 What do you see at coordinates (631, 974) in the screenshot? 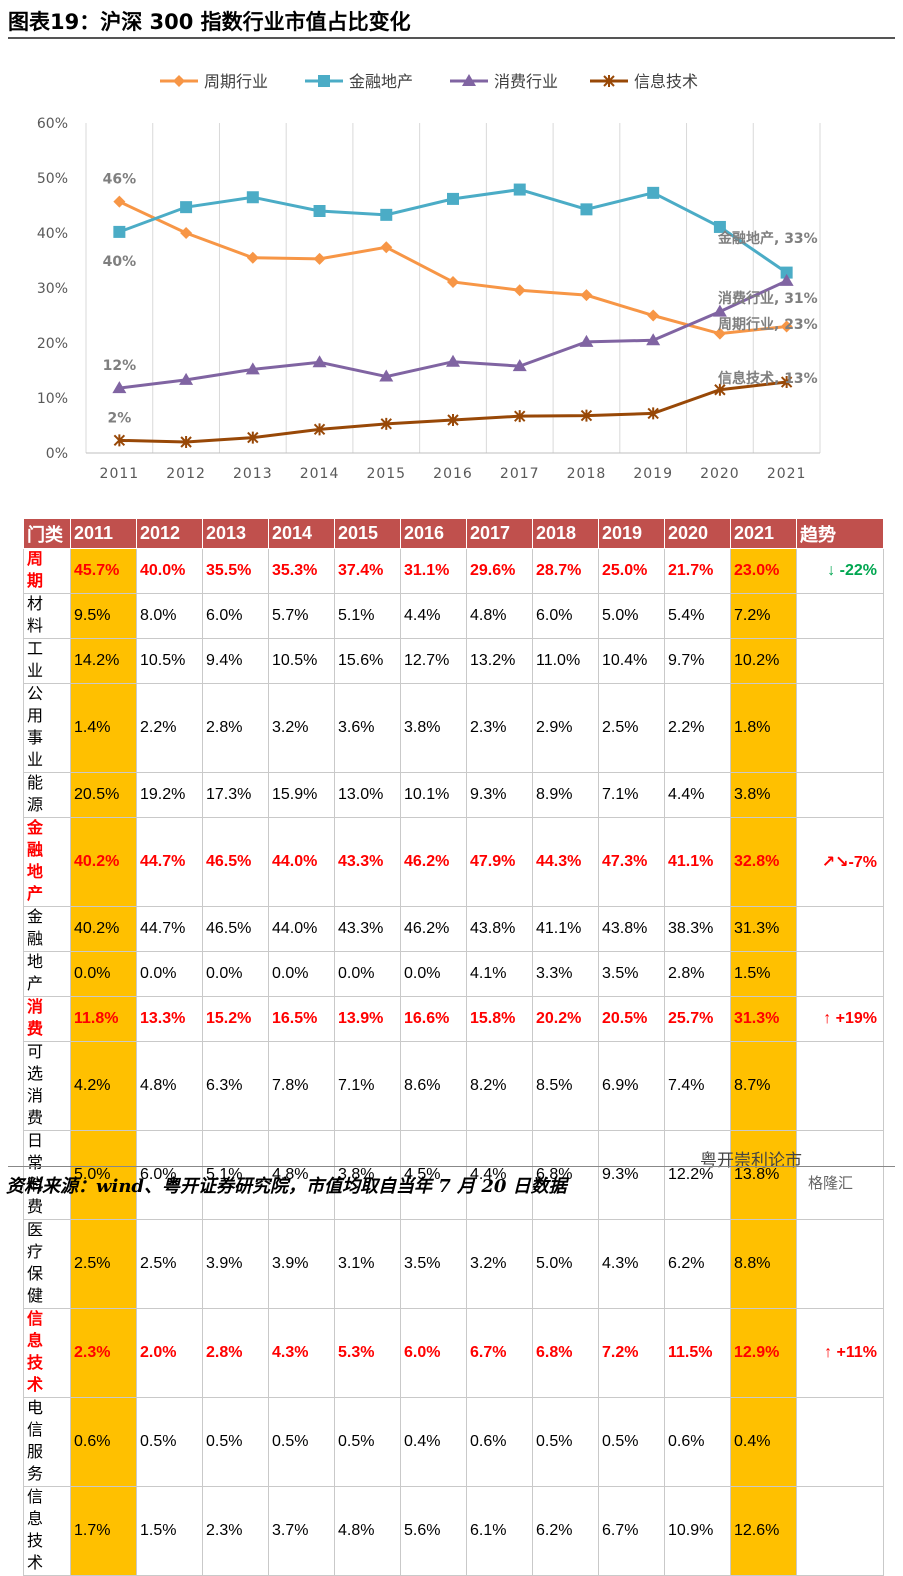
I see `table-cell: 3.5%` at bounding box center [631, 974].